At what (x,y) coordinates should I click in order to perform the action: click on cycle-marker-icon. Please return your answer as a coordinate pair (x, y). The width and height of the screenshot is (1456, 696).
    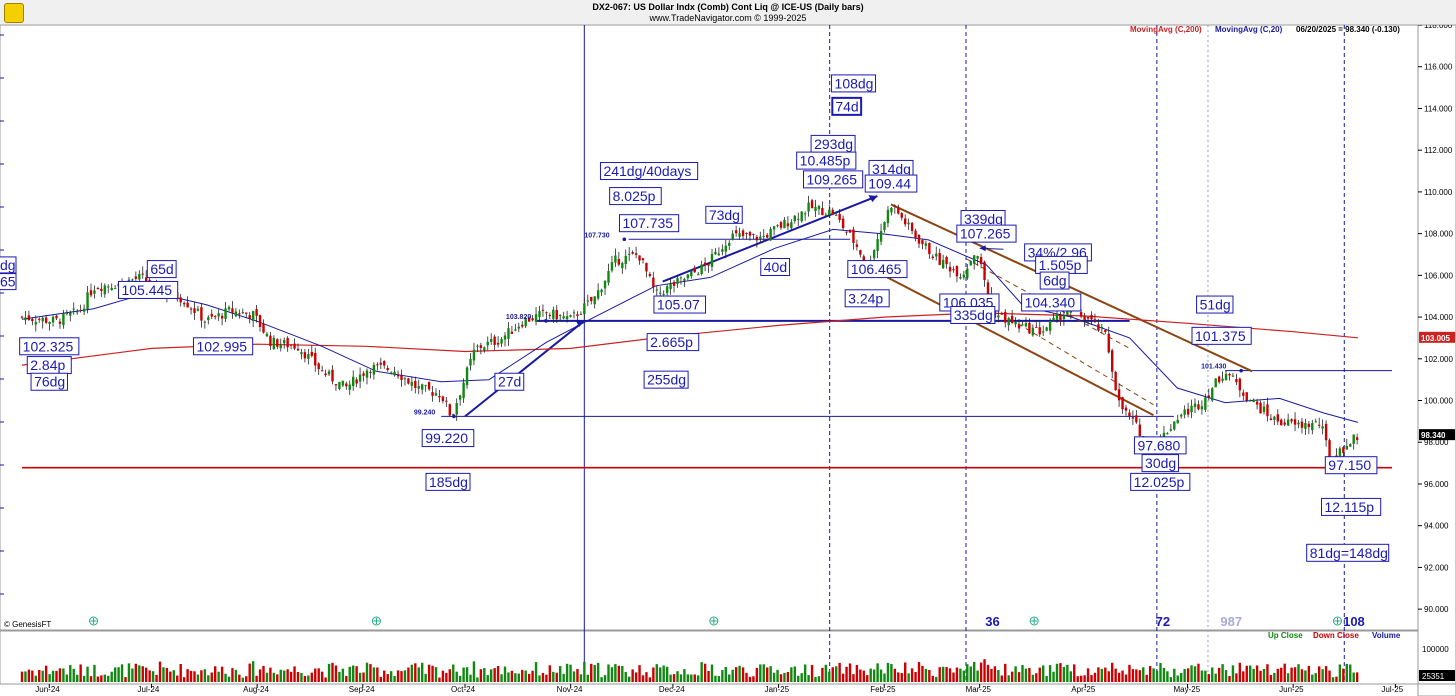
    Looking at the image, I should click on (1337, 621).